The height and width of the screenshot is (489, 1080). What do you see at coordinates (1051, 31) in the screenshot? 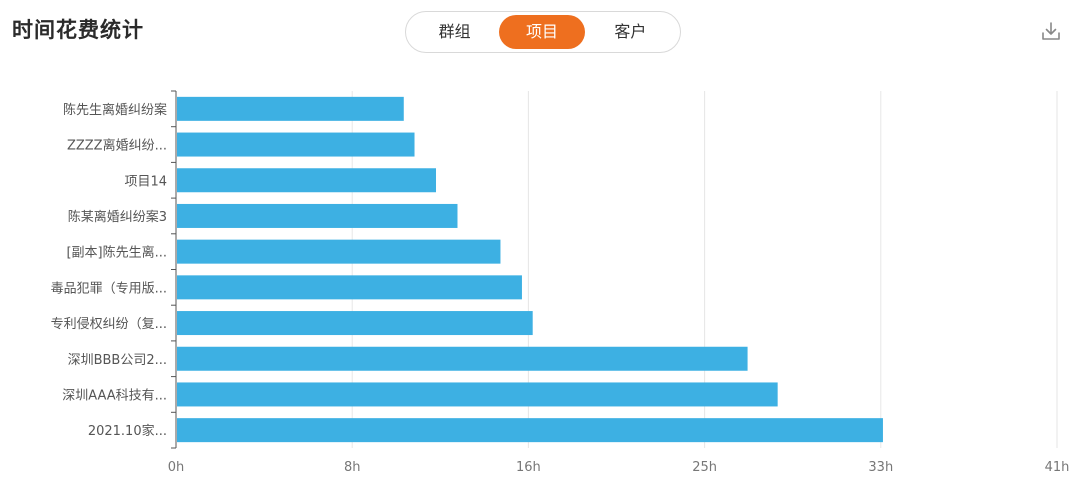
I see `download-icon` at bounding box center [1051, 31].